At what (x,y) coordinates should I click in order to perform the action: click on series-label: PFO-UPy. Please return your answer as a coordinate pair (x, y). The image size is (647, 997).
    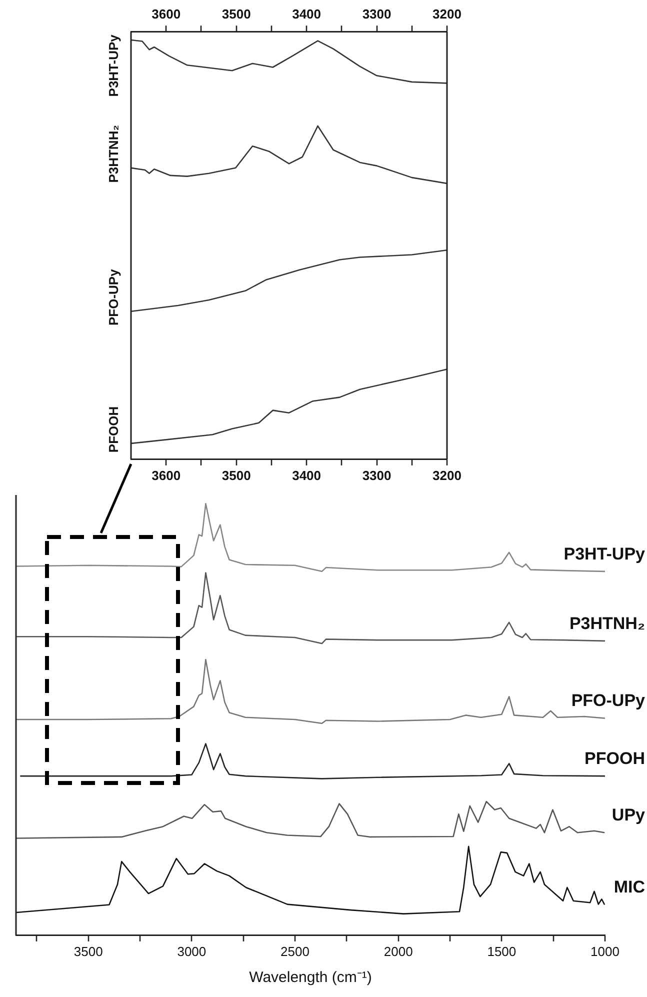
    Looking at the image, I should click on (608, 700).